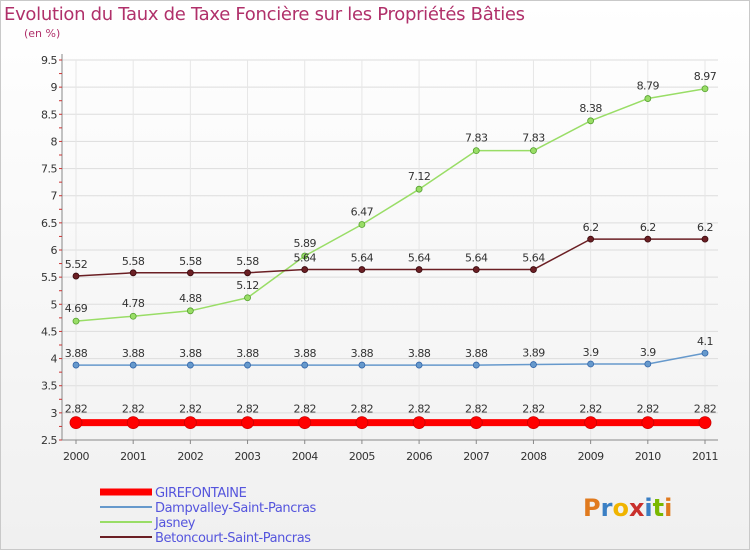 This screenshot has width=750, height=550. What do you see at coordinates (133, 456) in the screenshot?
I see `x-tick-label: 2001` at bounding box center [133, 456].